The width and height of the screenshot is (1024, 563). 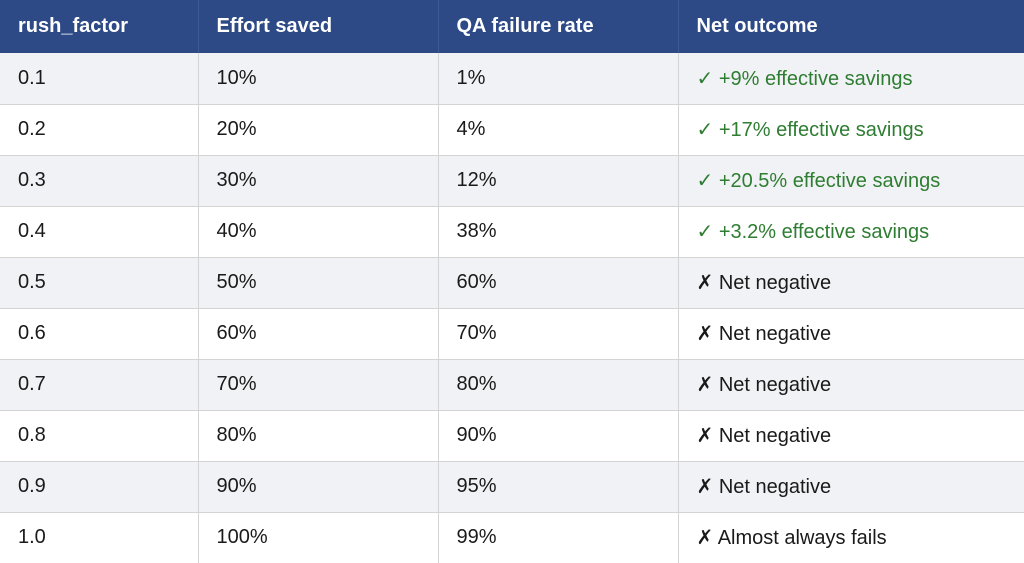 What do you see at coordinates (99, 181) in the screenshot?
I see `cell-rush-factor: 0.3` at bounding box center [99, 181].